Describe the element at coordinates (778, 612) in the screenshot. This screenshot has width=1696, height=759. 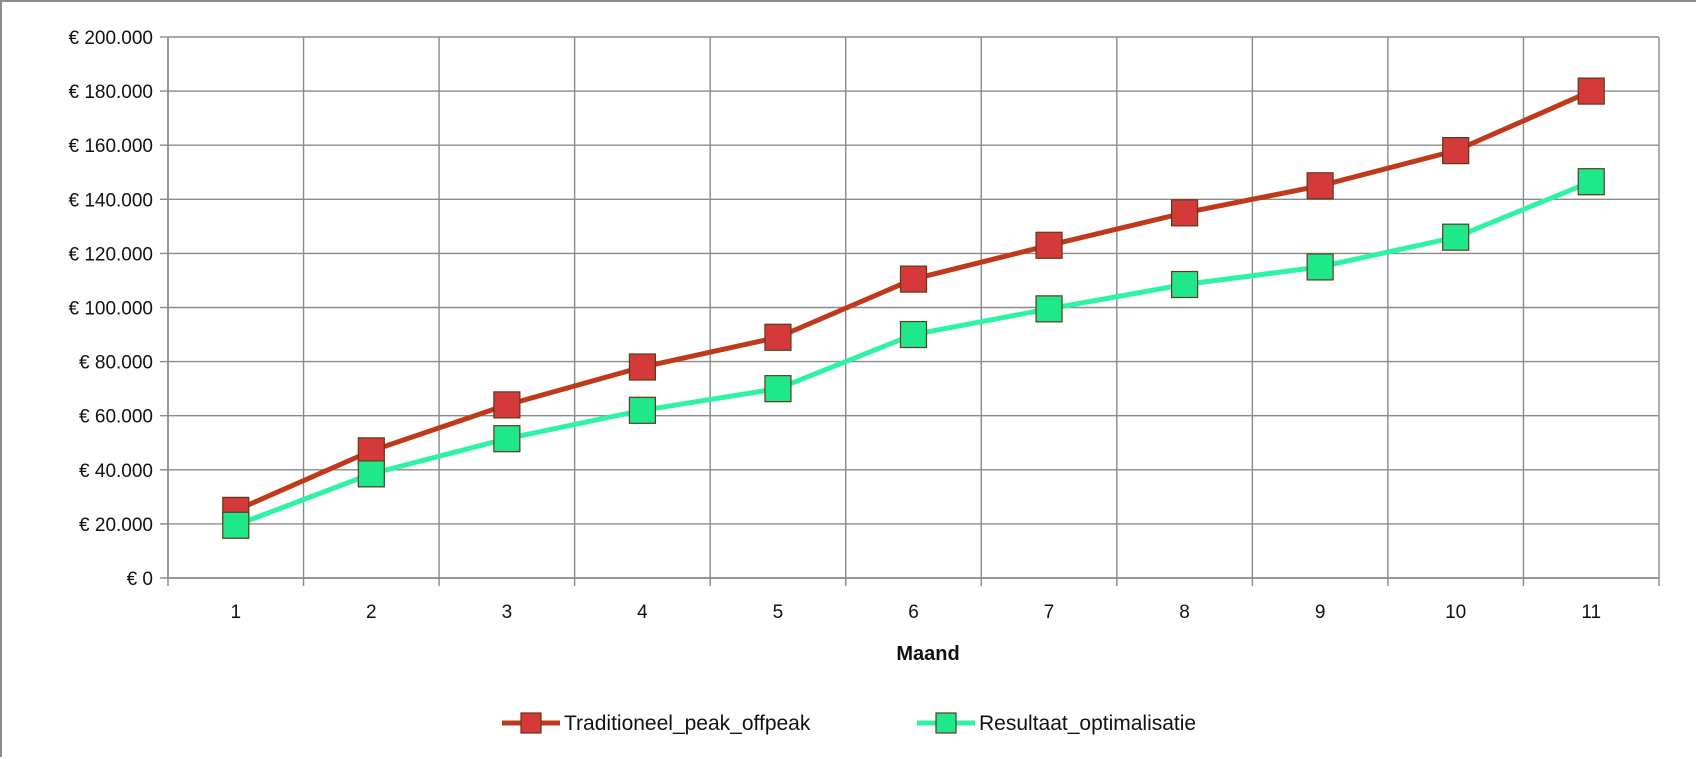
I see `x-tick-label: 5` at that location.